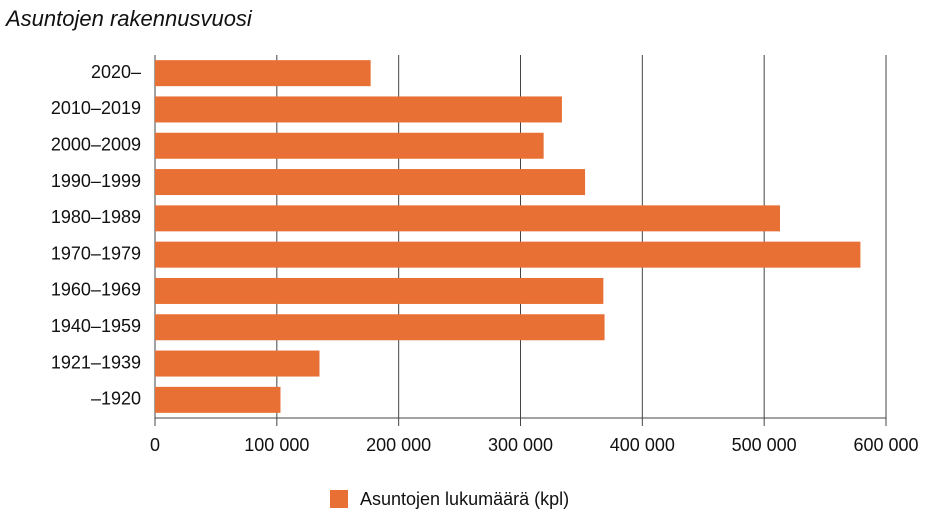 This screenshot has height=518, width=936. Describe the element at coordinates (885, 445) in the screenshot. I see `x-tick-label: 600 000` at that location.